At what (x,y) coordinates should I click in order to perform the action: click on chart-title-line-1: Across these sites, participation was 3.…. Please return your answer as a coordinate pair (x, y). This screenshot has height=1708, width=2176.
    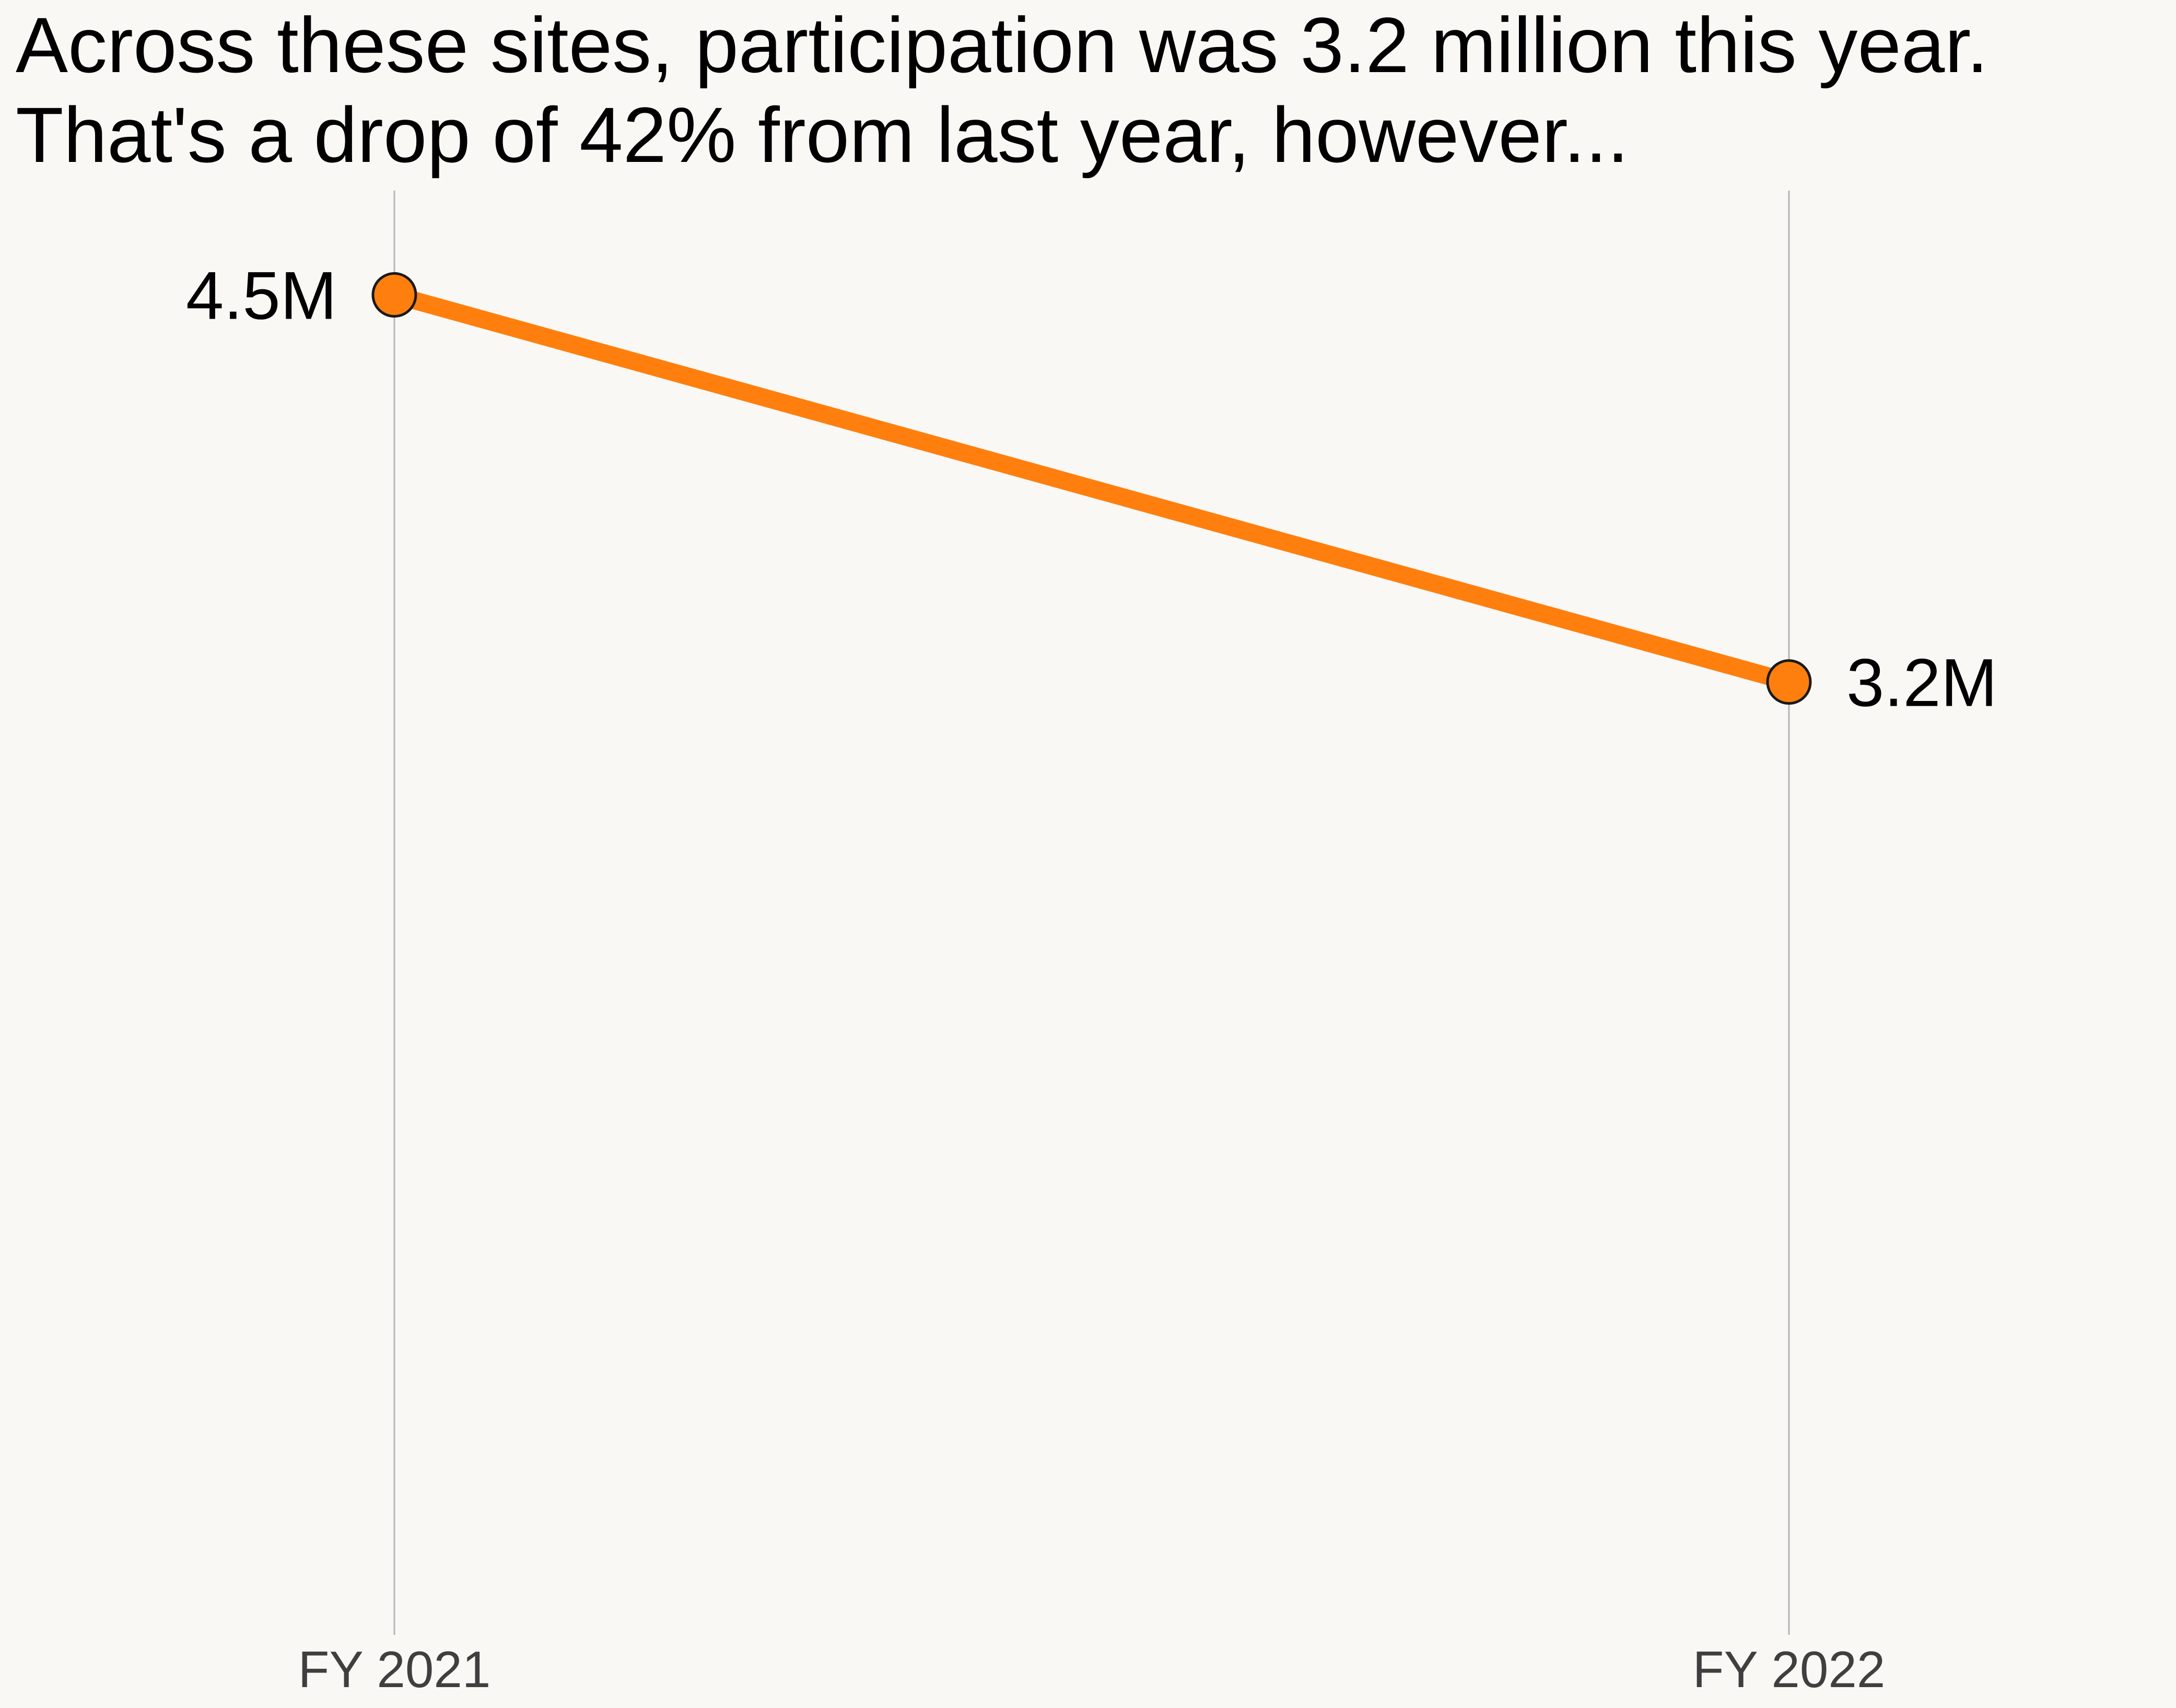
    Looking at the image, I should click on (1002, 45).